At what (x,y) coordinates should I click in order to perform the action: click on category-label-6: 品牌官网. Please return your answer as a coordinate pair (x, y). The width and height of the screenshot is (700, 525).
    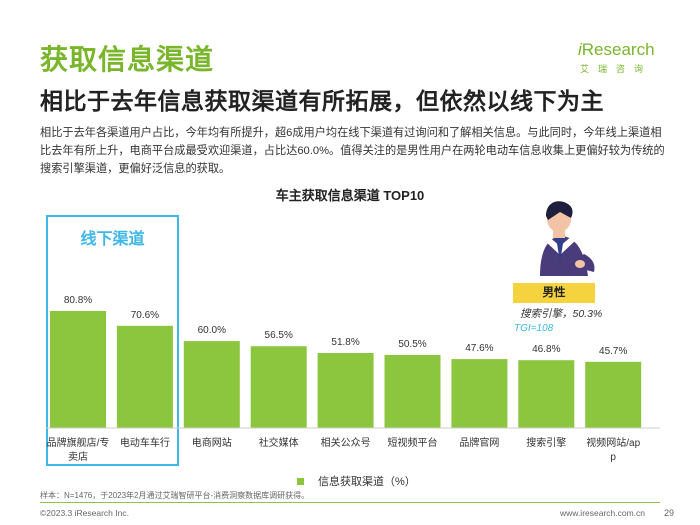
    Looking at the image, I should click on (479, 442).